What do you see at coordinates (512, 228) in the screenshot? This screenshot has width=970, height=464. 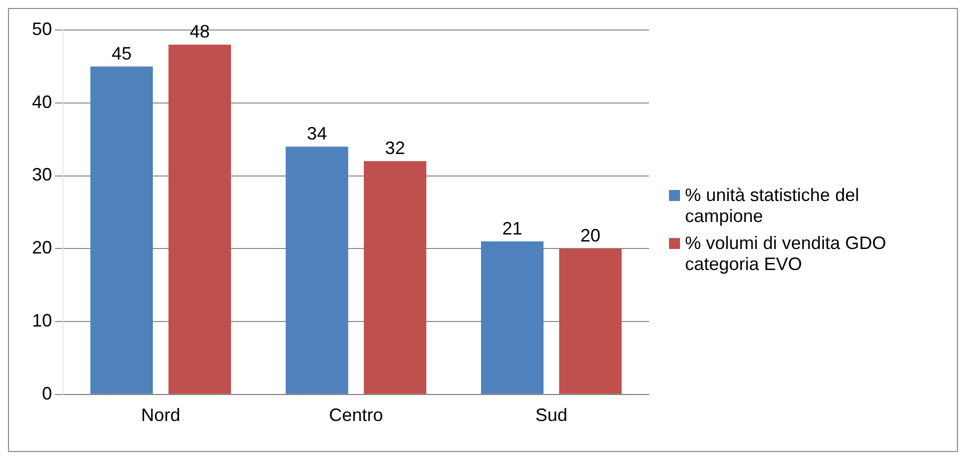 I see `data-label: 21` at bounding box center [512, 228].